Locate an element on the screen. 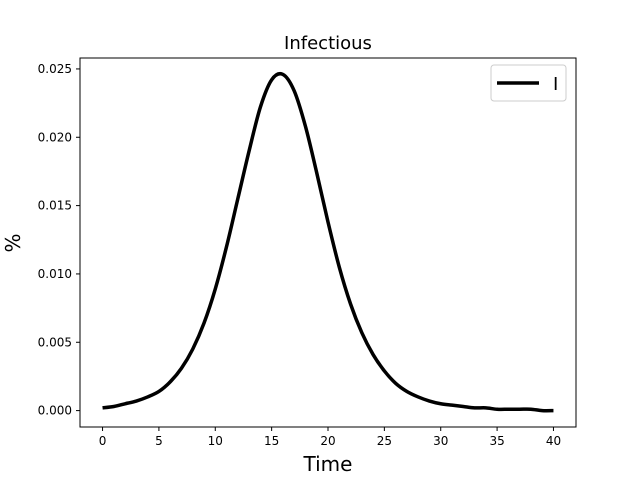  x-tick-label: 25 is located at coordinates (384, 441).